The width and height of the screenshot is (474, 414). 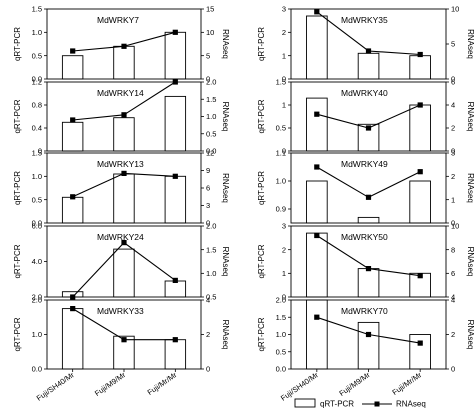 I want to click on right-tick-label: 0.0, so click(x=211, y=151).